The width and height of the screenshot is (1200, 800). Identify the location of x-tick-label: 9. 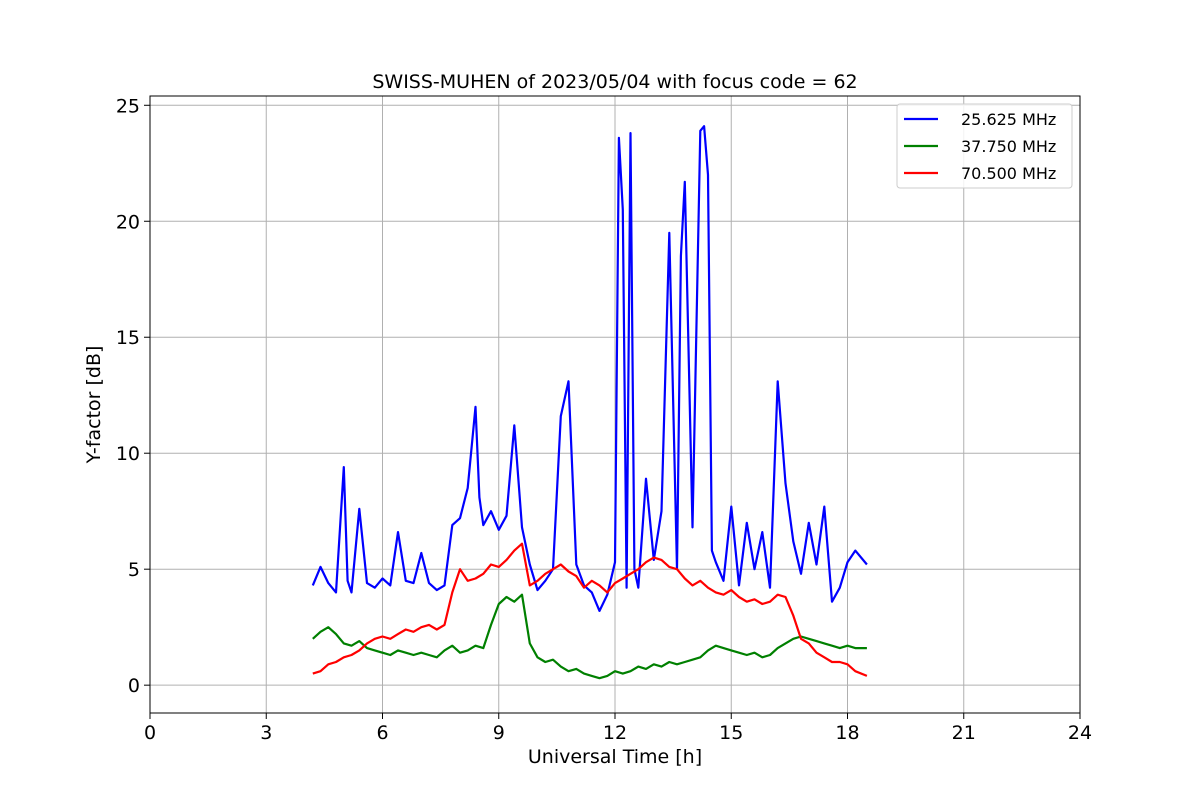
(499, 733).